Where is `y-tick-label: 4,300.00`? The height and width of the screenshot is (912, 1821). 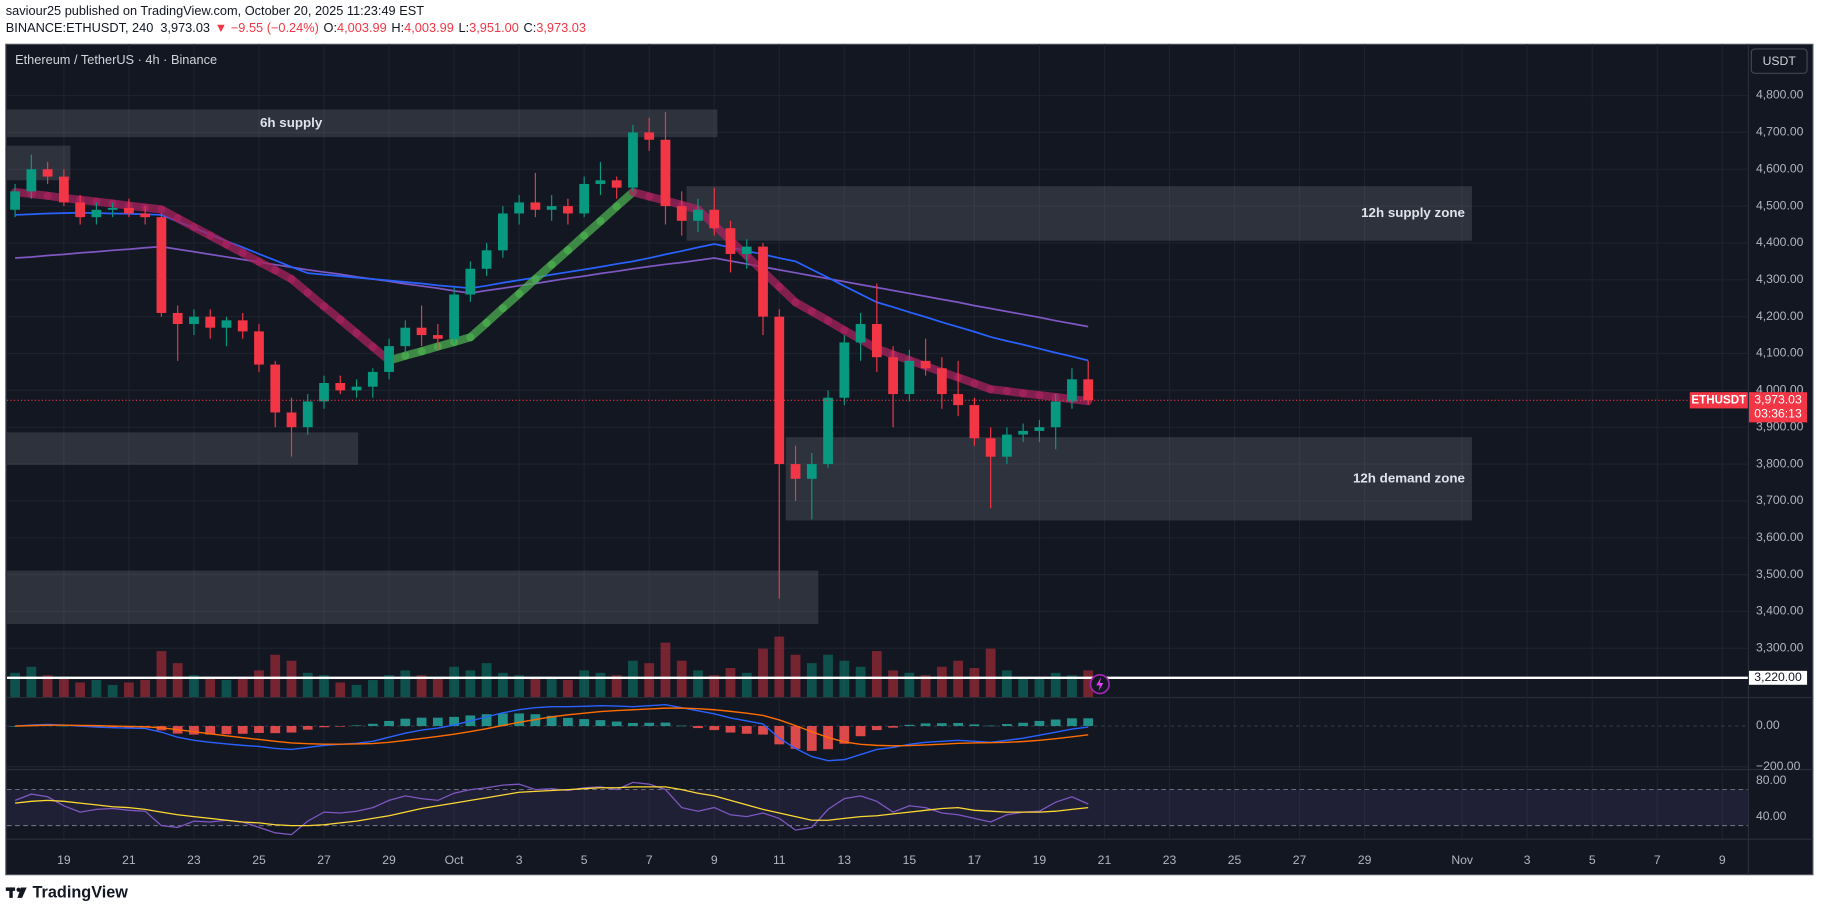
y-tick-label: 4,300.00 is located at coordinates (1780, 279).